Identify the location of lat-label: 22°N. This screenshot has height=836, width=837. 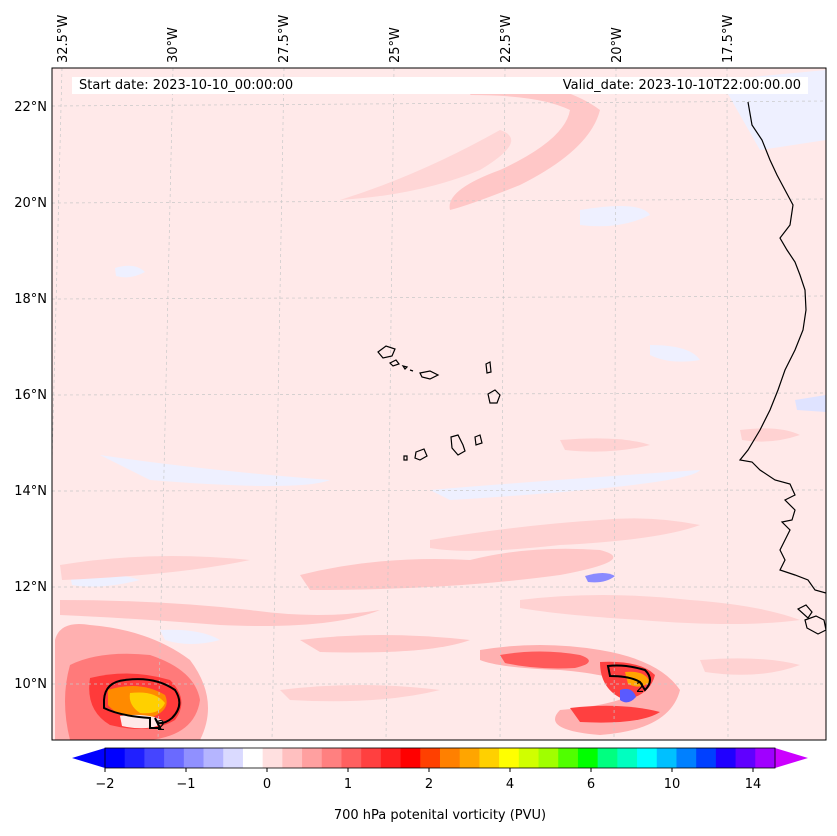
(30, 107).